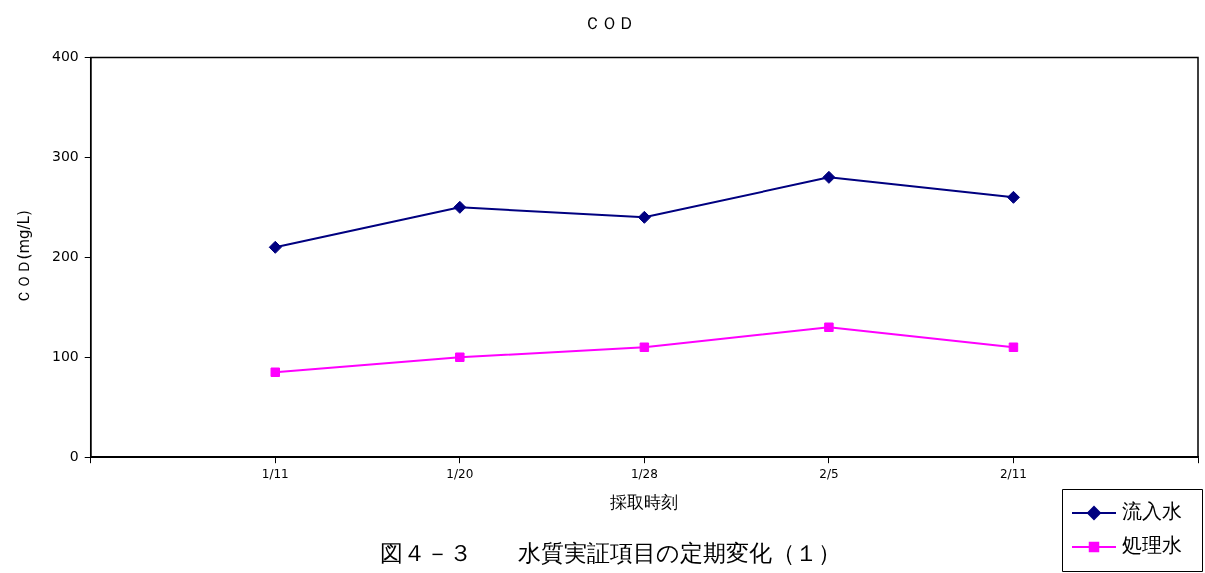  Describe the element at coordinates (65, 255) in the screenshot. I see `y-tick-label: 200` at that location.